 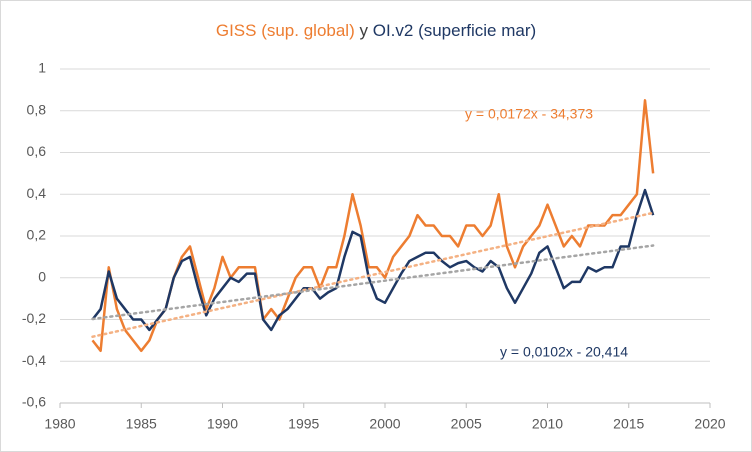 I want to click on y-tick-label: 0,4, so click(x=37, y=193).